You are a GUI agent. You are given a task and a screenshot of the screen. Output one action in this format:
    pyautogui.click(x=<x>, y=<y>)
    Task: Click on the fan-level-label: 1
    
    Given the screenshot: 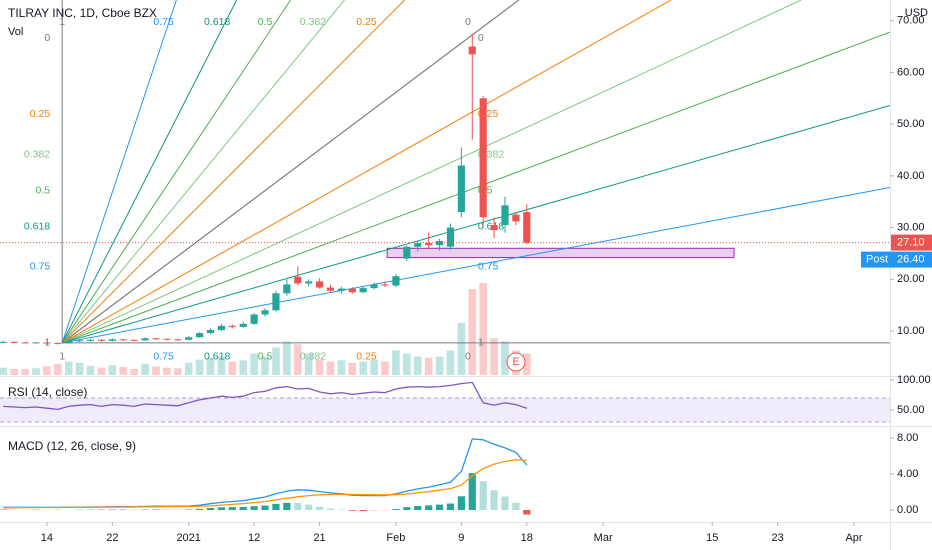 What is the action you would take?
    pyautogui.click(x=481, y=343)
    